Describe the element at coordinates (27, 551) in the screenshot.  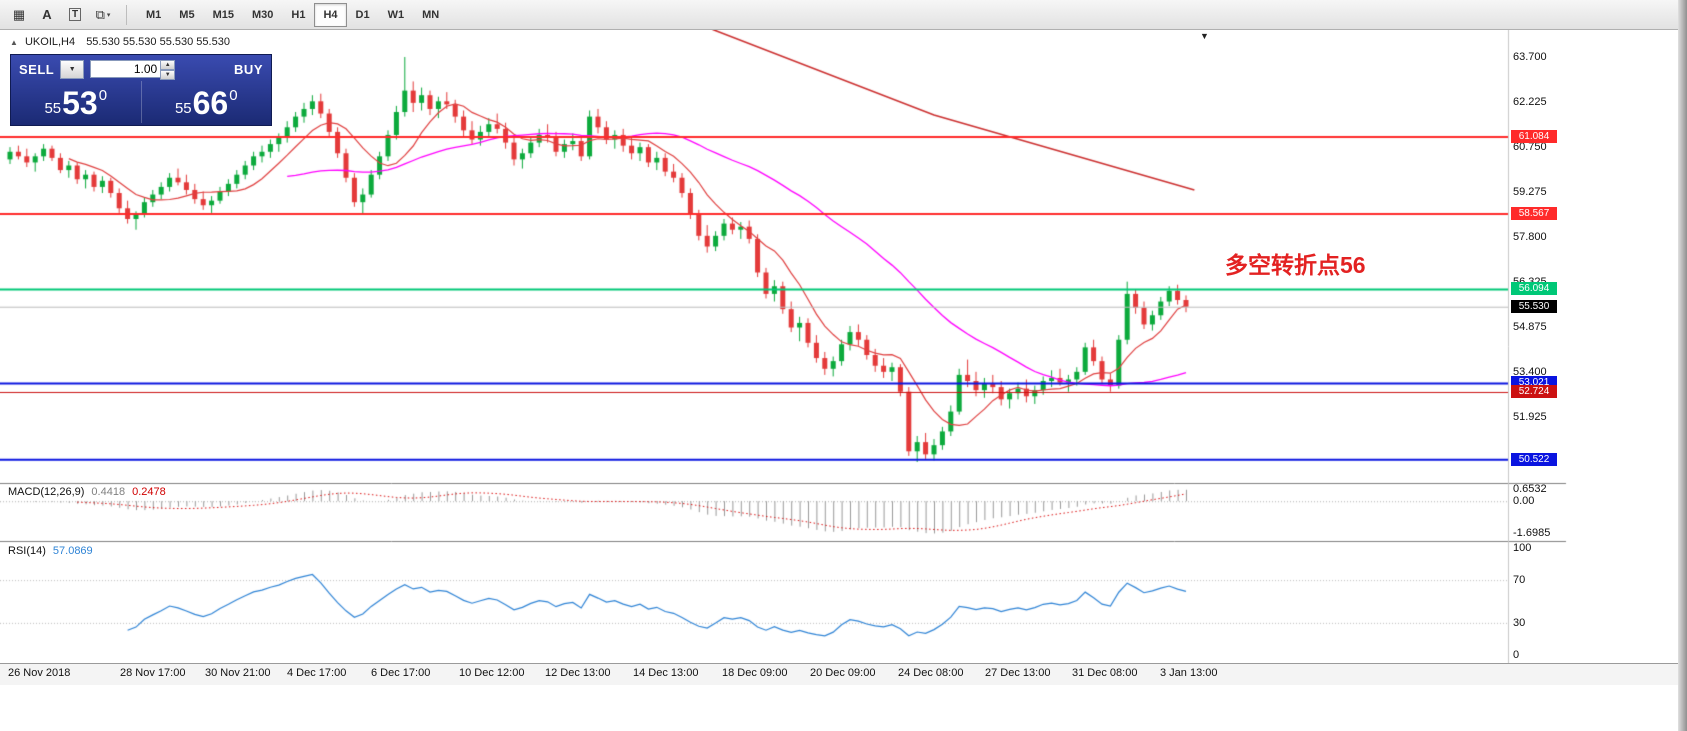
I see `rsi-title: RSI(14)` at that location.